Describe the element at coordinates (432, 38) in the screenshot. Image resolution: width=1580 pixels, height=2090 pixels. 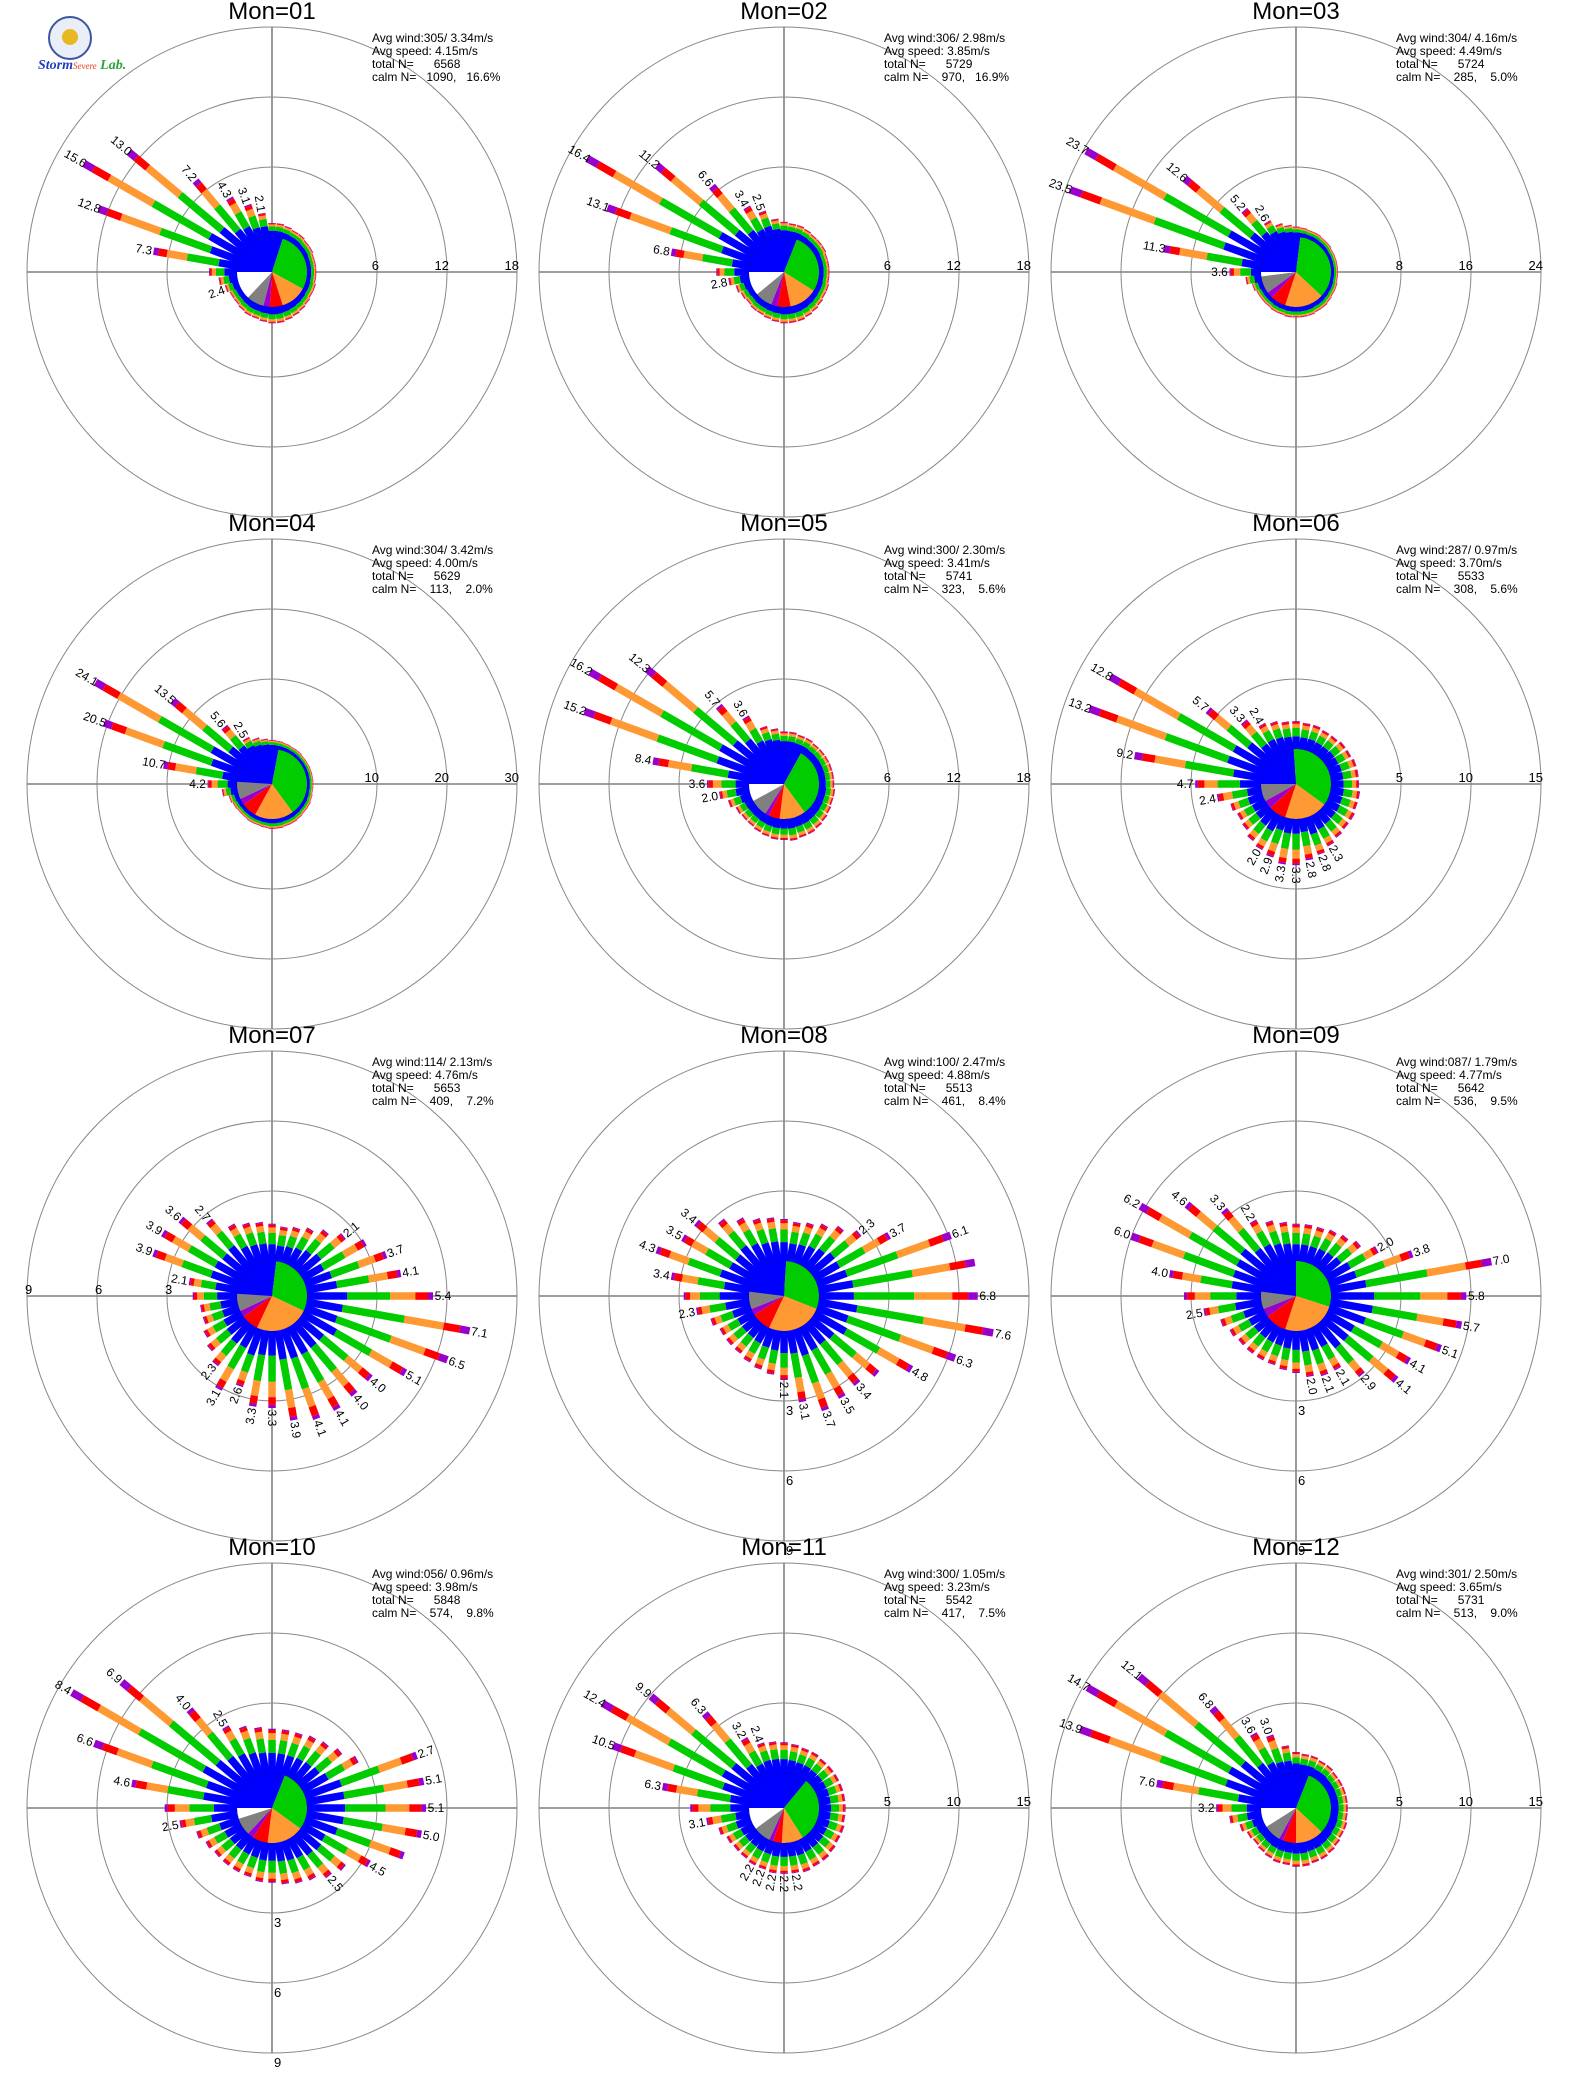
I see `stats-line: Avg wind:305/ 3.34m/s` at that location.